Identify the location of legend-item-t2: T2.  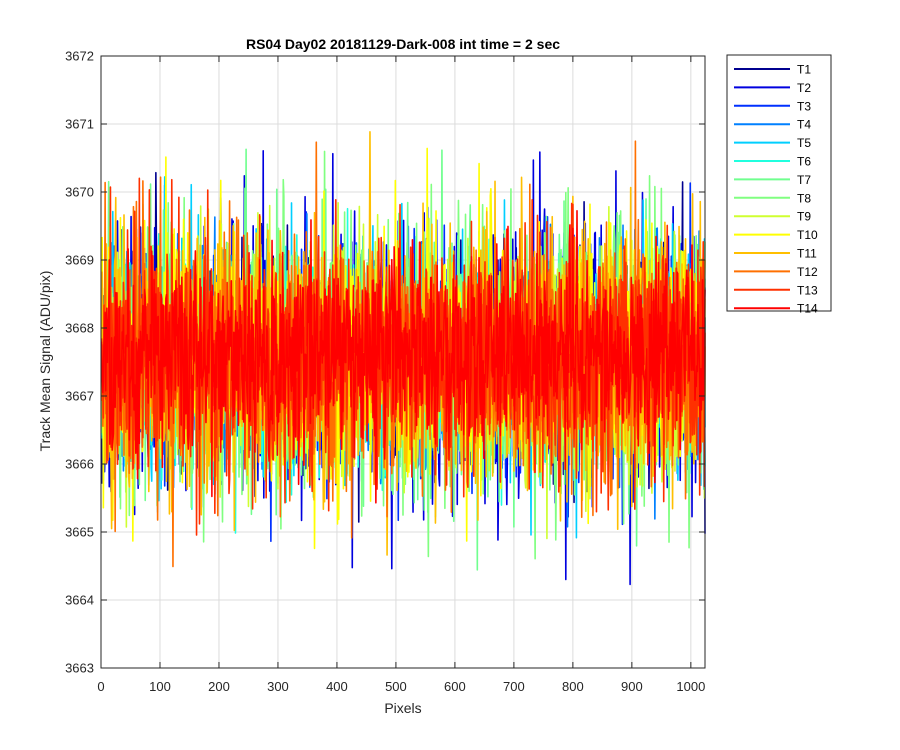
(772, 88).